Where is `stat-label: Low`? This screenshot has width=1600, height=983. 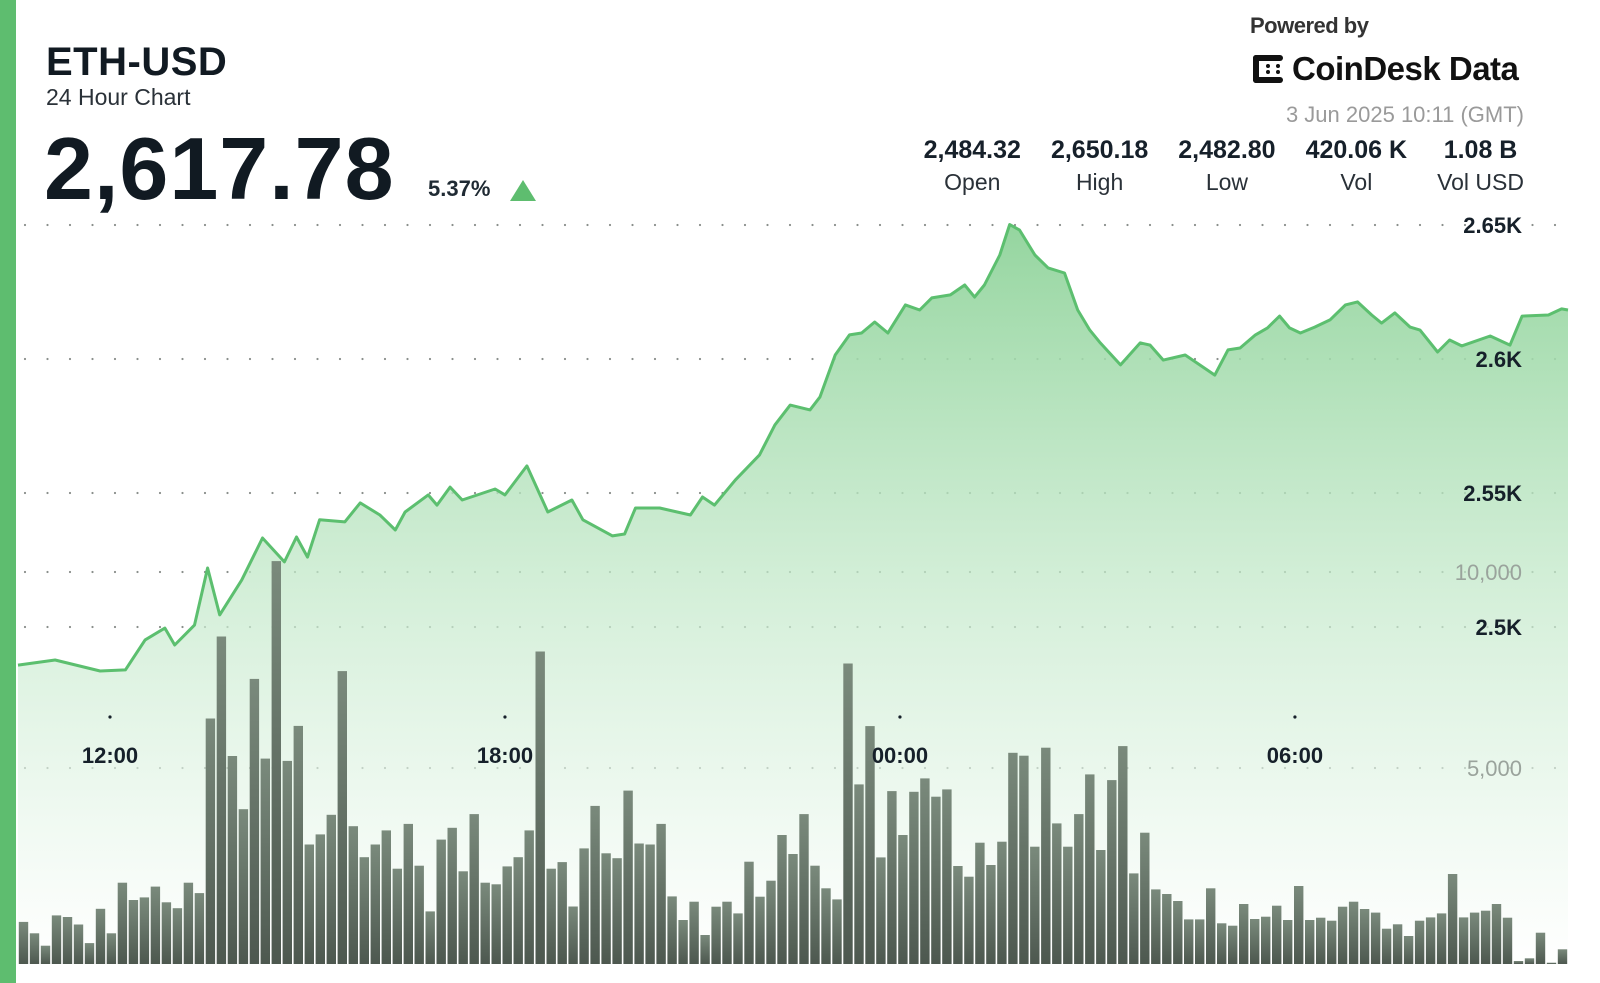 stat-label: Low is located at coordinates (1227, 182).